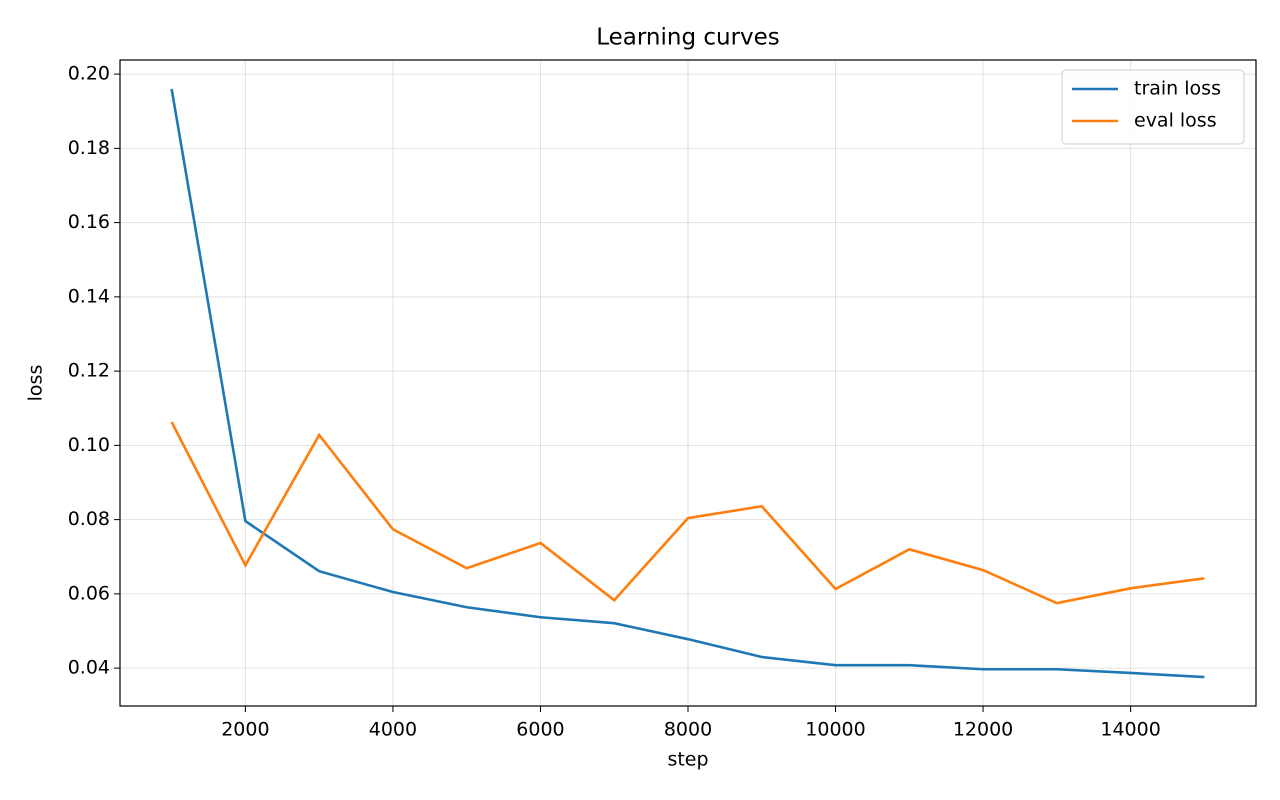  I want to click on y-axis-label: loss, so click(36, 383).